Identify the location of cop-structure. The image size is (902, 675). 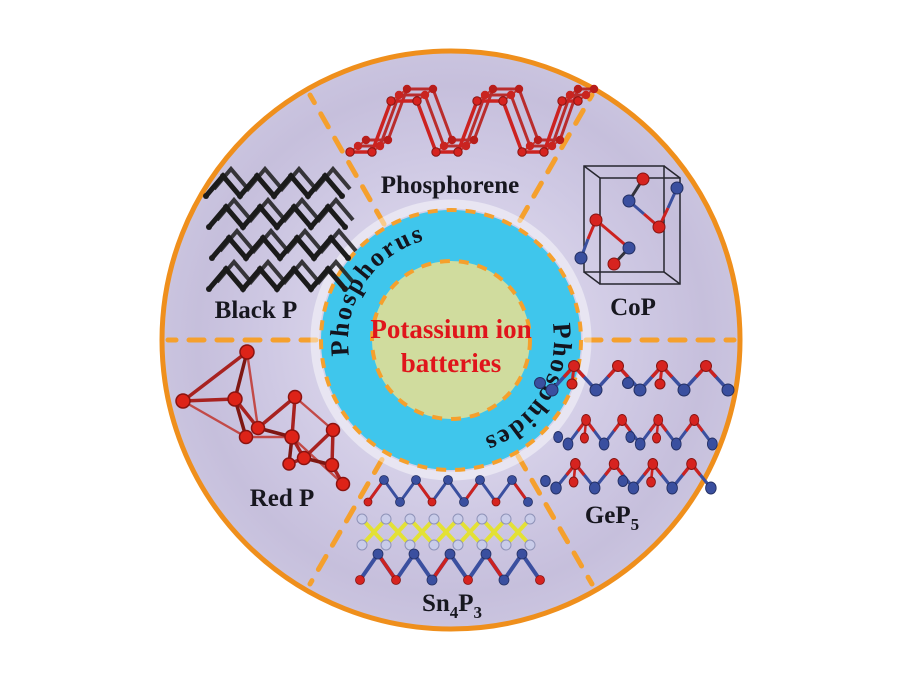
(629, 225).